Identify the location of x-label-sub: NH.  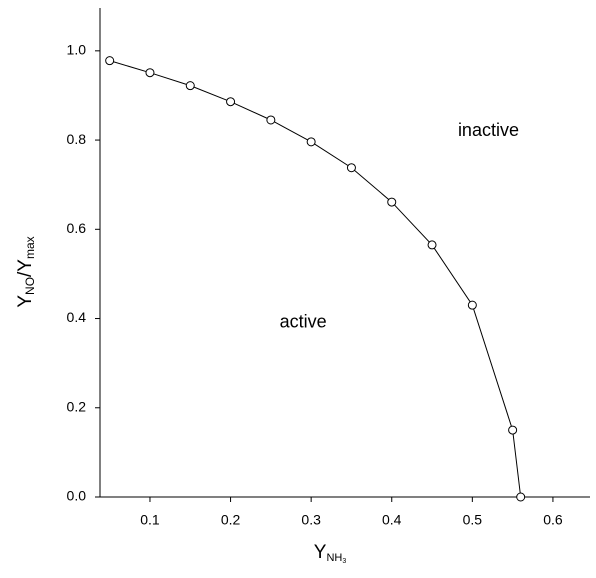
(334, 558).